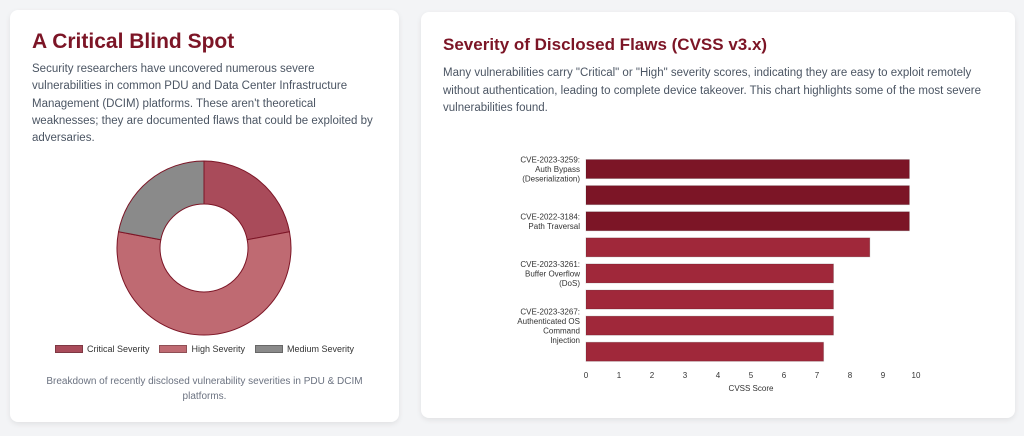 This screenshot has height=436, width=1024. I want to click on donut-slice-critical-severity, so click(247, 200).